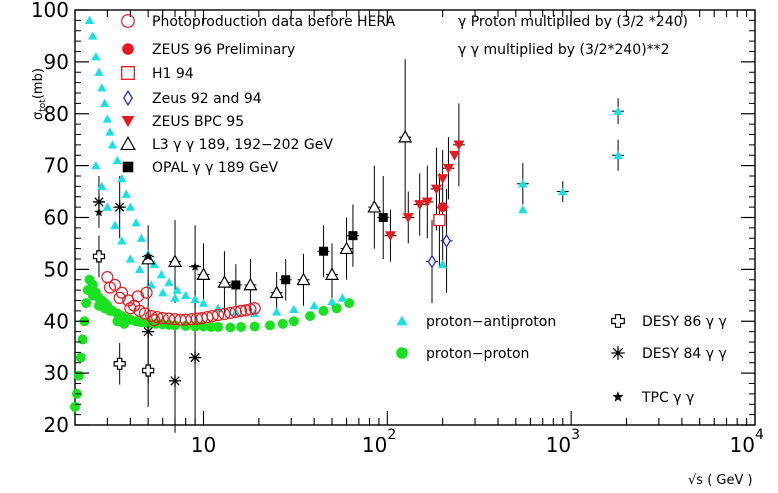 The width and height of the screenshot is (778, 493). What do you see at coordinates (274, 22) in the screenshot?
I see `legend-label-0: Photoproduction data before HERA` at bounding box center [274, 22].